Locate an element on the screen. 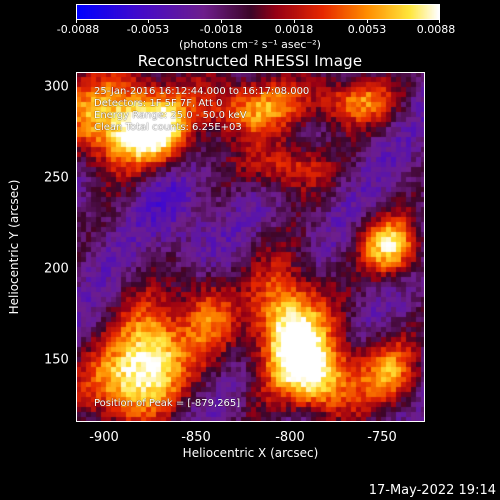  y-tick-label: 200 is located at coordinates (56, 269).